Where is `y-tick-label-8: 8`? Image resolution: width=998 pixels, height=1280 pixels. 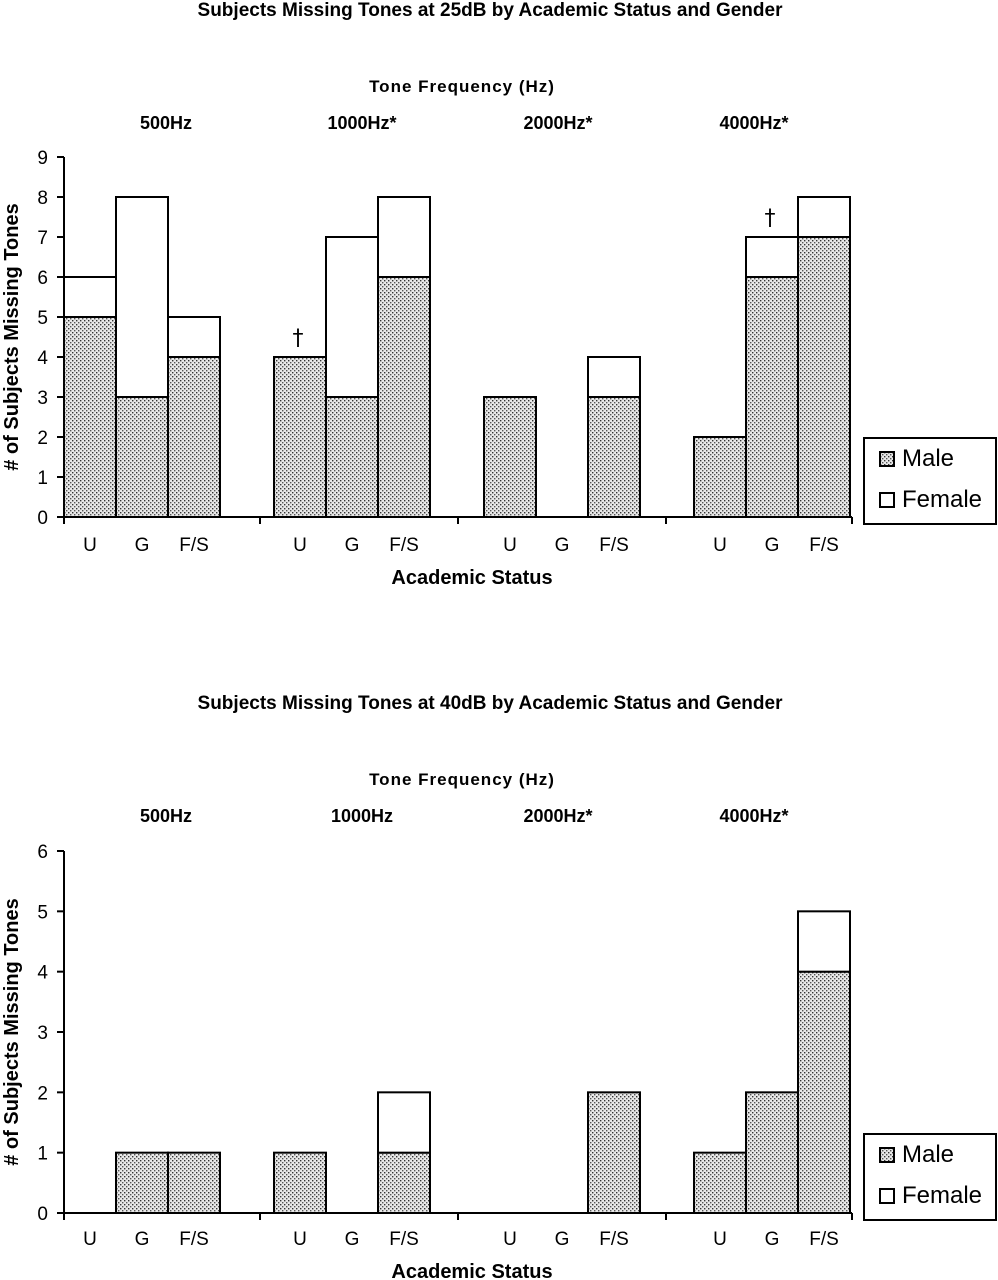 y-tick-label-8: 8 is located at coordinates (42, 198).